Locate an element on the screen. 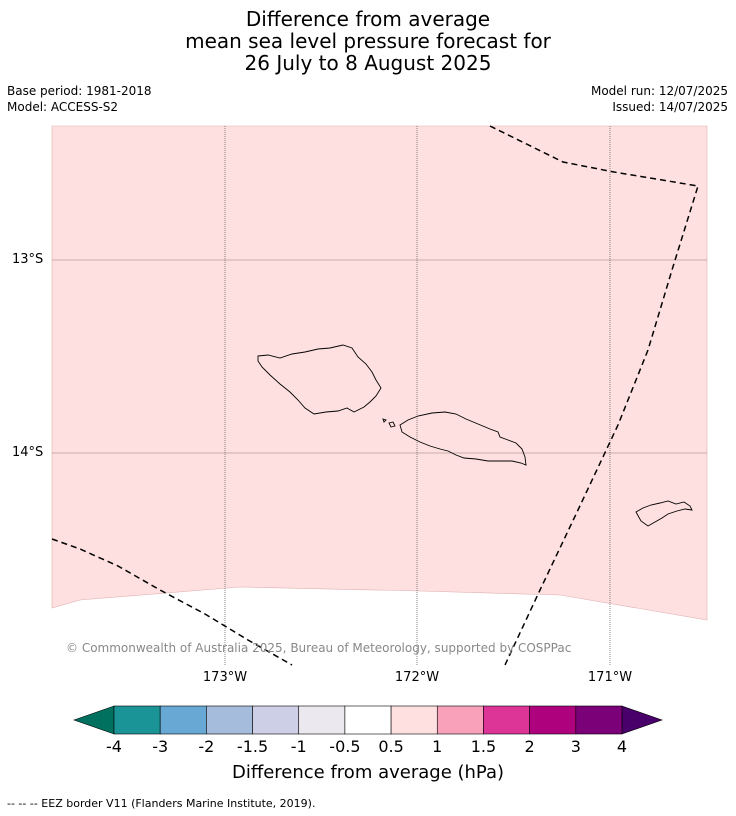 This screenshot has height=816, width=736. lon-label-172w: 172°W is located at coordinates (417, 677).